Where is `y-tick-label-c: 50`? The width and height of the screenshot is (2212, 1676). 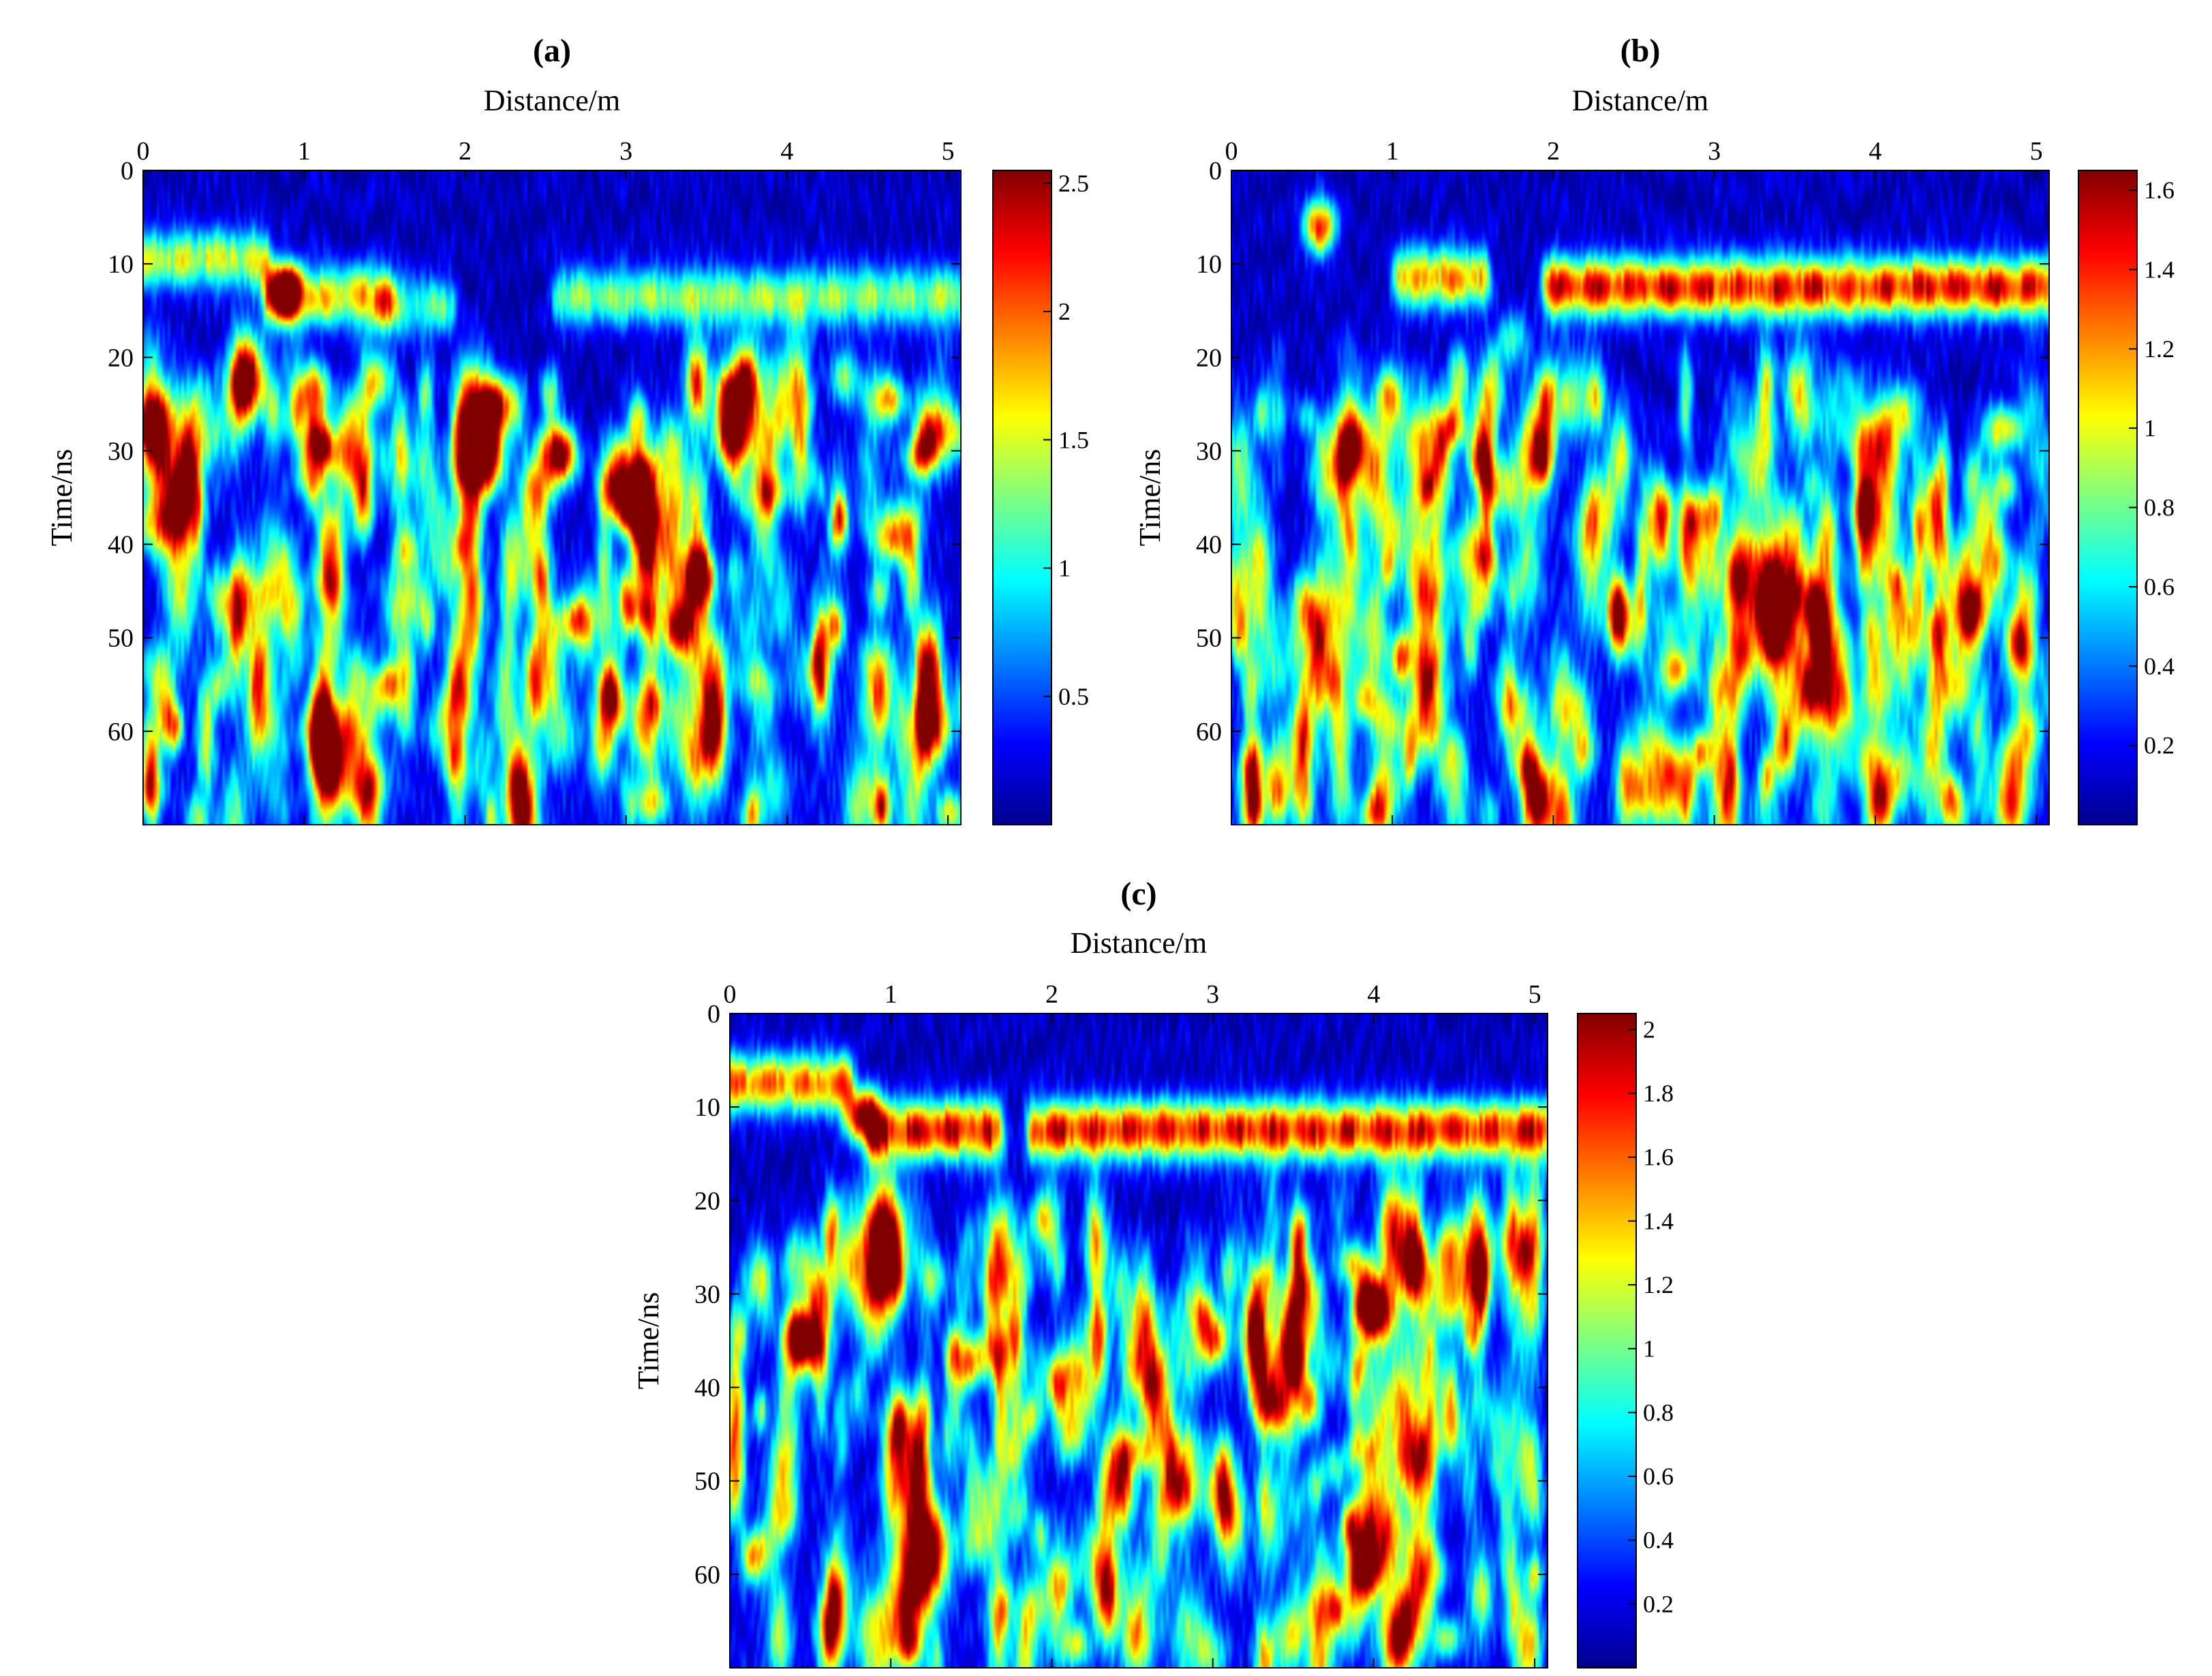 y-tick-label-c: 50 is located at coordinates (707, 1482).